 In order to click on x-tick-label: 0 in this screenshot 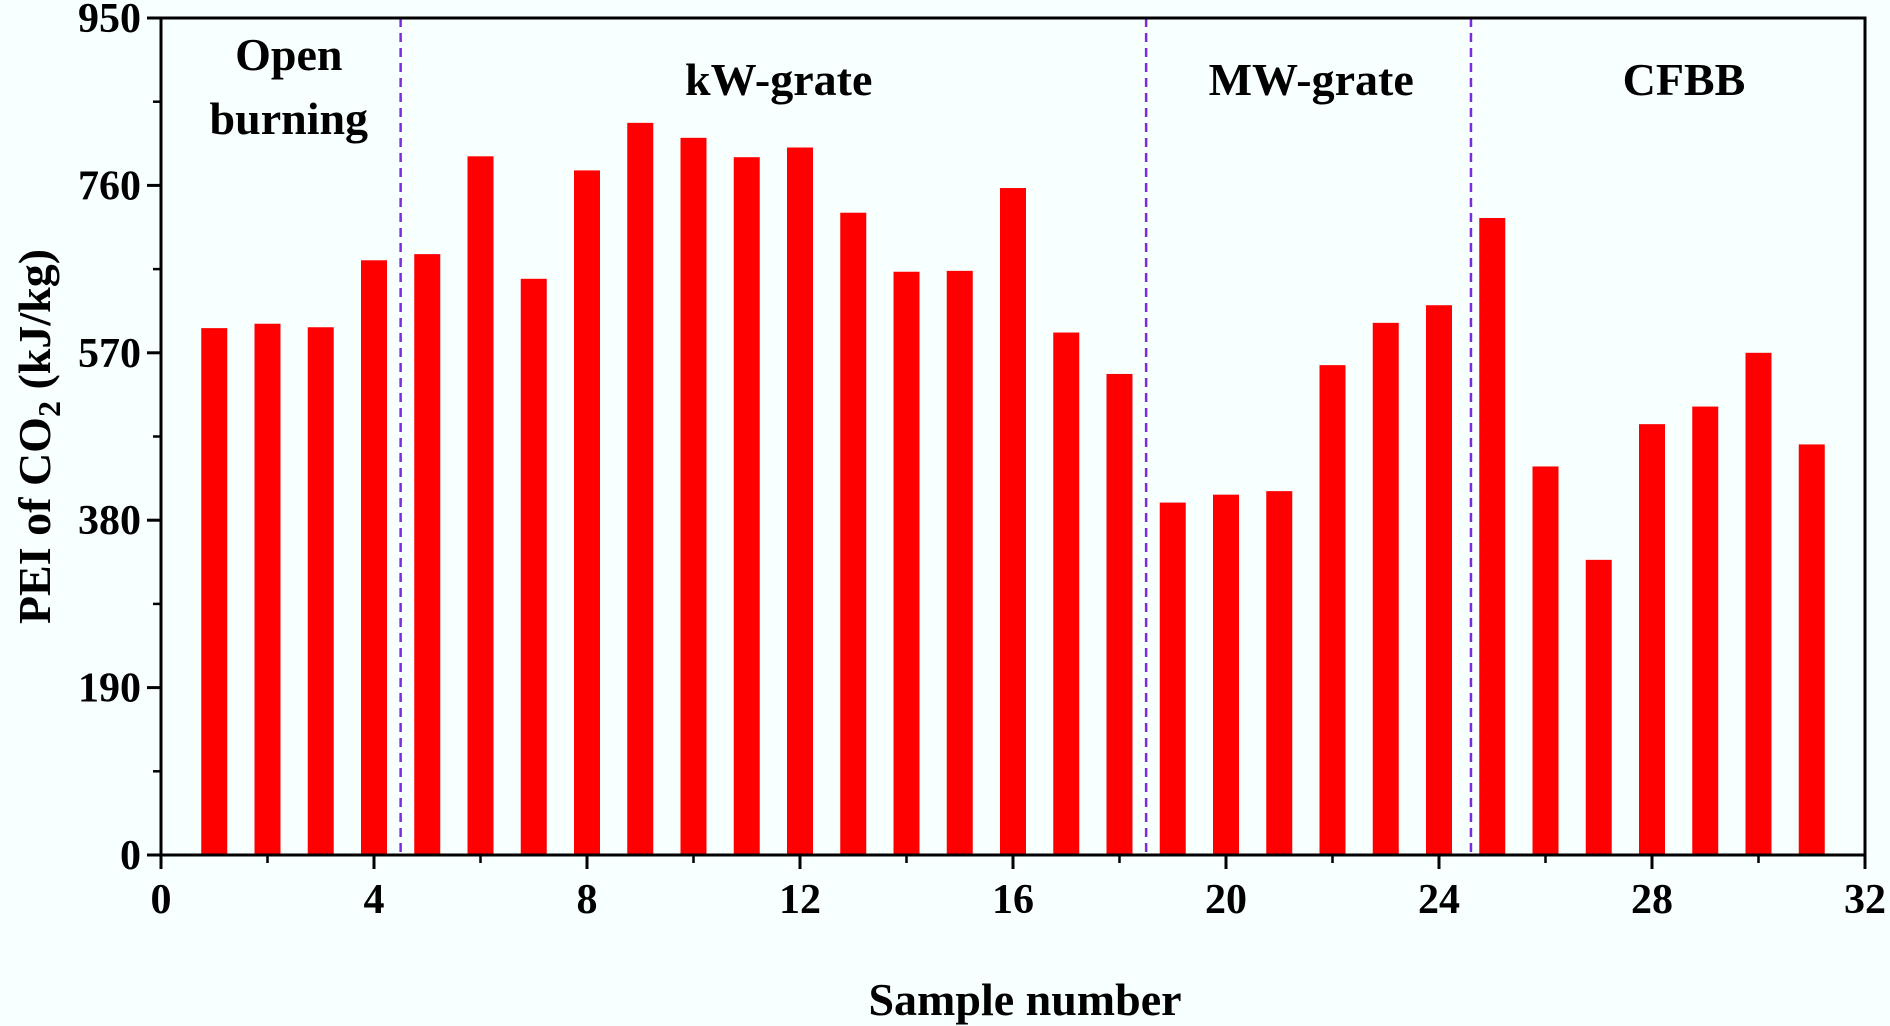, I will do `click(161, 900)`.